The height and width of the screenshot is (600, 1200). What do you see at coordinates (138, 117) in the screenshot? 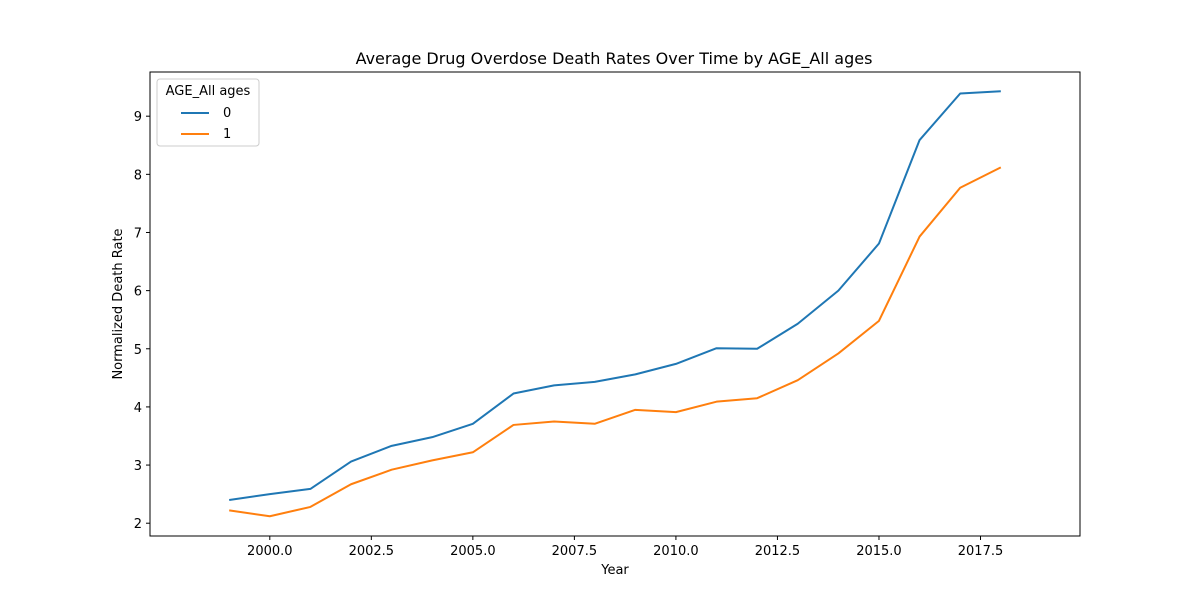
I see `y-tick-label: 9` at bounding box center [138, 117].